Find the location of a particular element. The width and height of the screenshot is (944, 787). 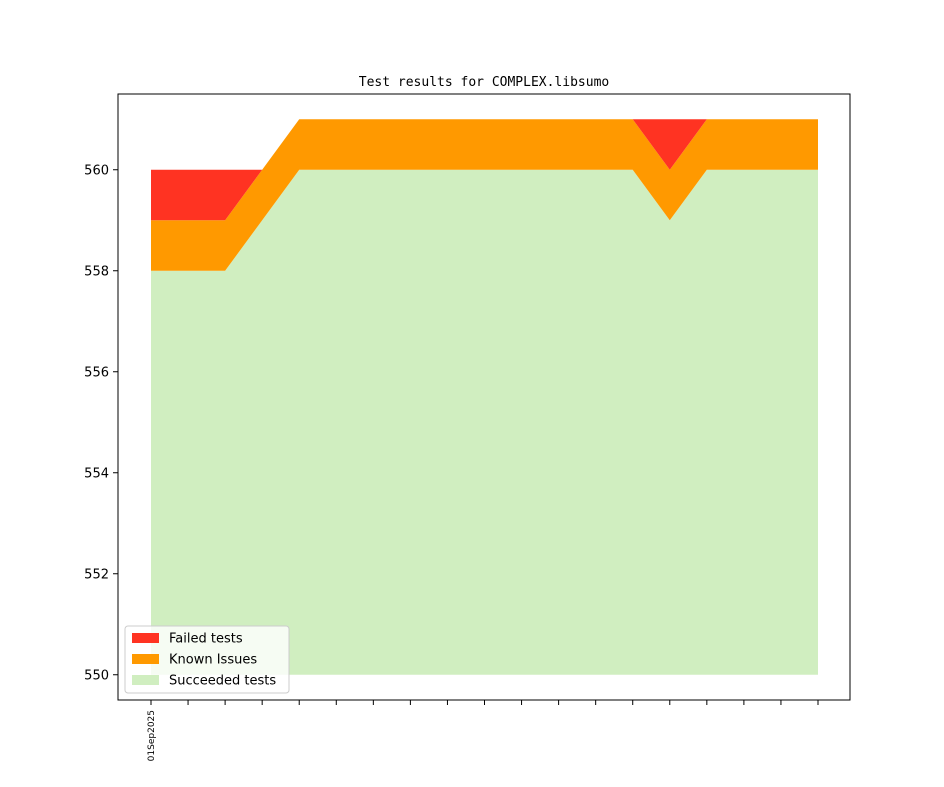

legend: Failed tests Known Issues Succeeded tests is located at coordinates (207, 659).